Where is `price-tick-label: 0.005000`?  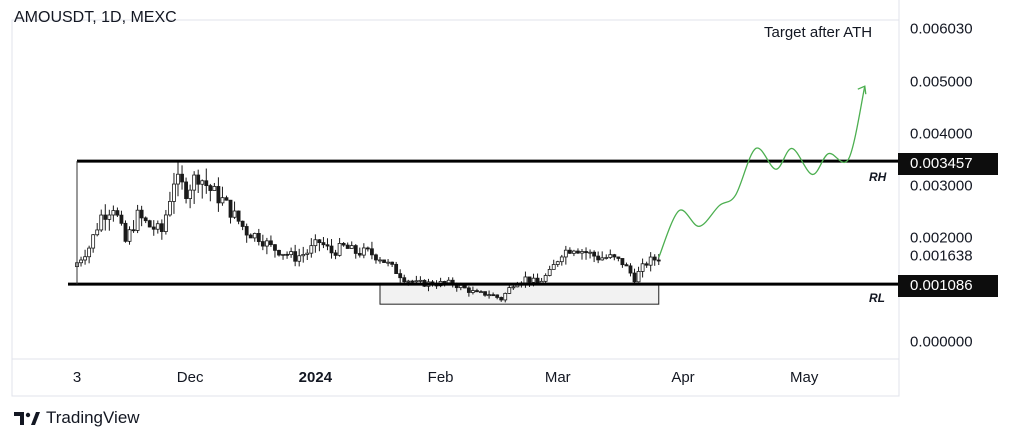
price-tick-label: 0.005000 is located at coordinates (941, 82).